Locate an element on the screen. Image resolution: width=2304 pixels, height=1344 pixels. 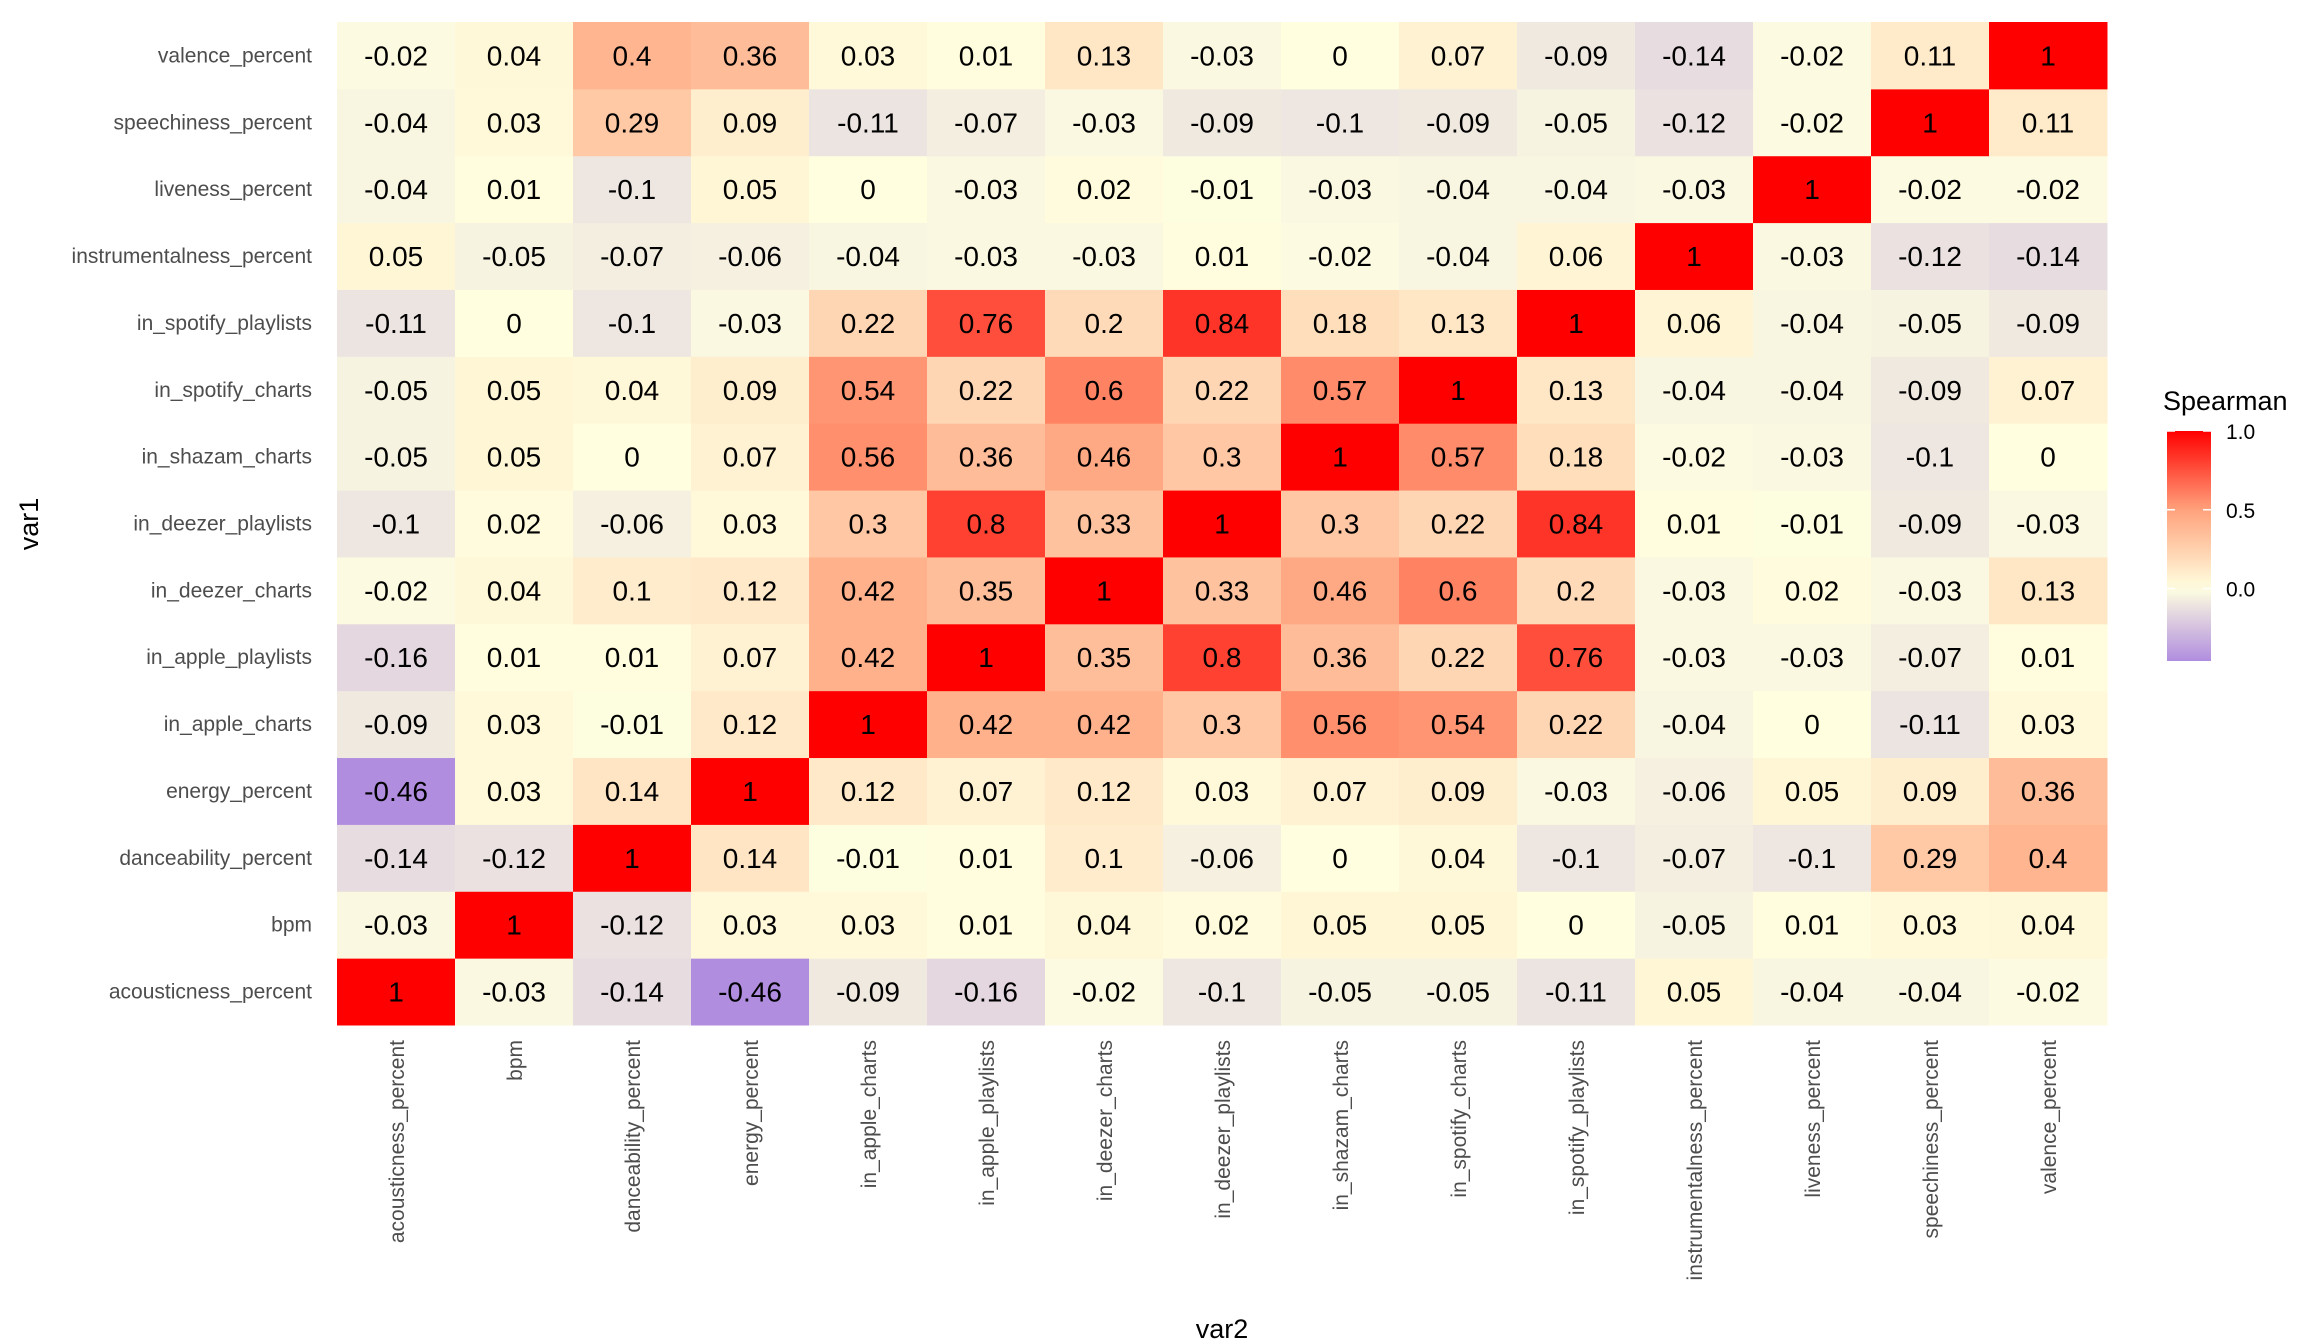
y-tick-label: instrumentalness_percent is located at coordinates (192, 256).